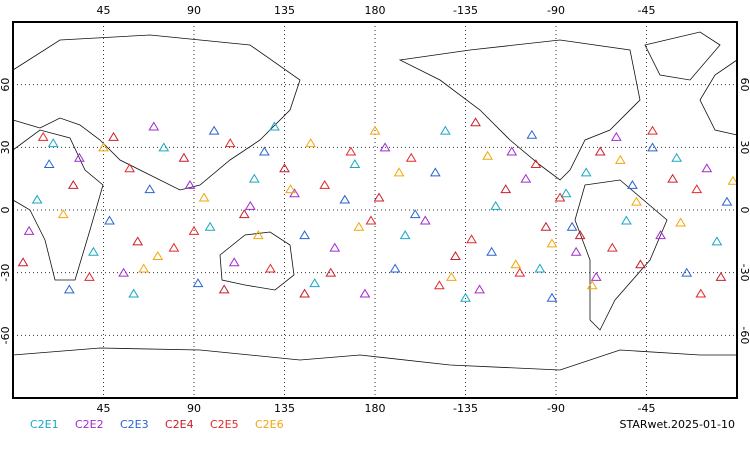 This screenshot has height=454, width=750. What do you see at coordinates (465, 408) in the screenshot?
I see `x-tick-label: -135` at bounding box center [465, 408].